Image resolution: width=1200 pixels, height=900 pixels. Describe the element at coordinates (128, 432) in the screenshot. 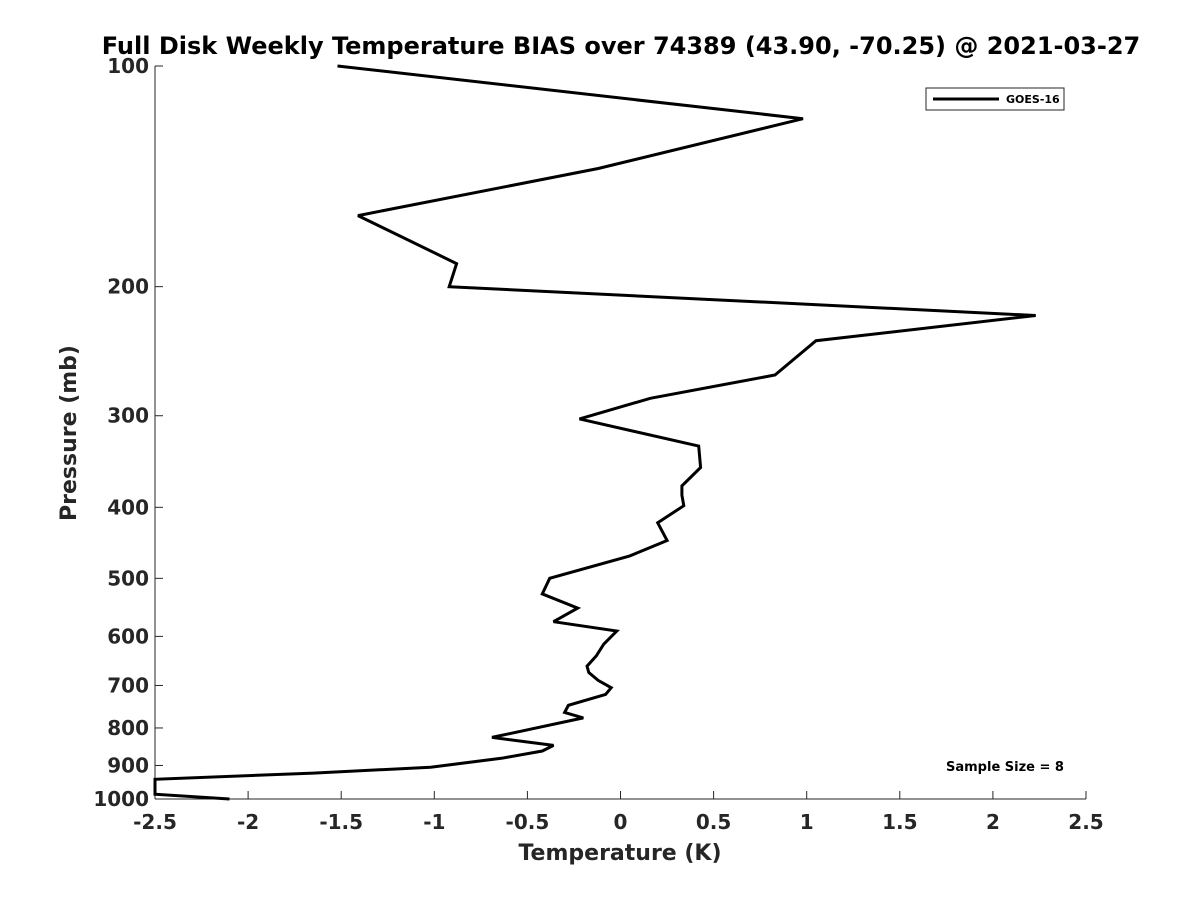

I see `y-ticks: 100 200 300 400 500 600 700 800 900 1000` at that location.